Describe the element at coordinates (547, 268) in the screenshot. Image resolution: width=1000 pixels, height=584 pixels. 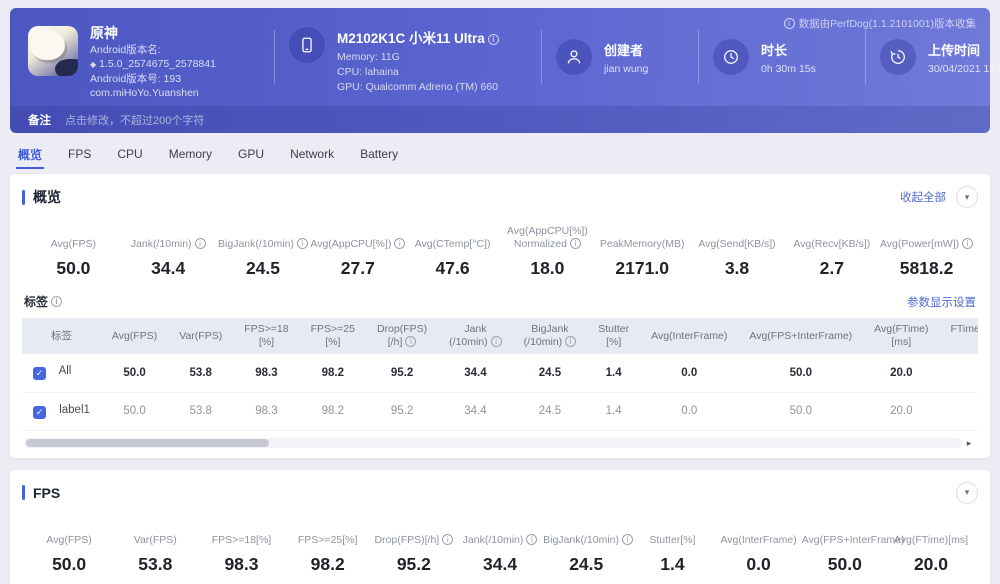
I see `metric-value: 18.0` at that location.